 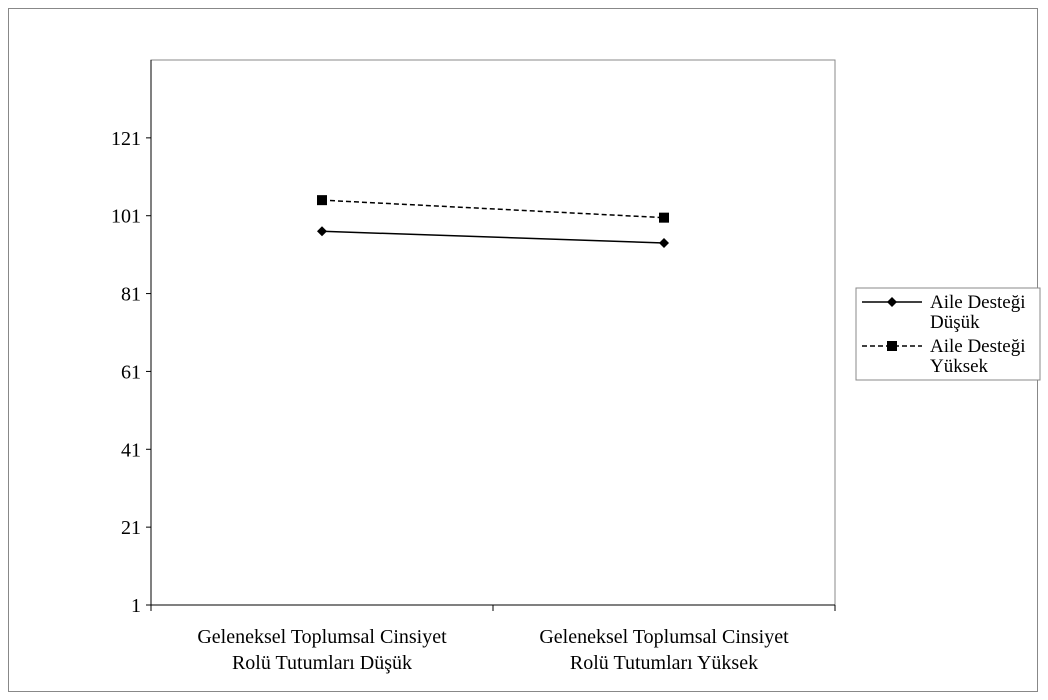 I want to click on y-tick-label: 41, so click(x=131, y=450).